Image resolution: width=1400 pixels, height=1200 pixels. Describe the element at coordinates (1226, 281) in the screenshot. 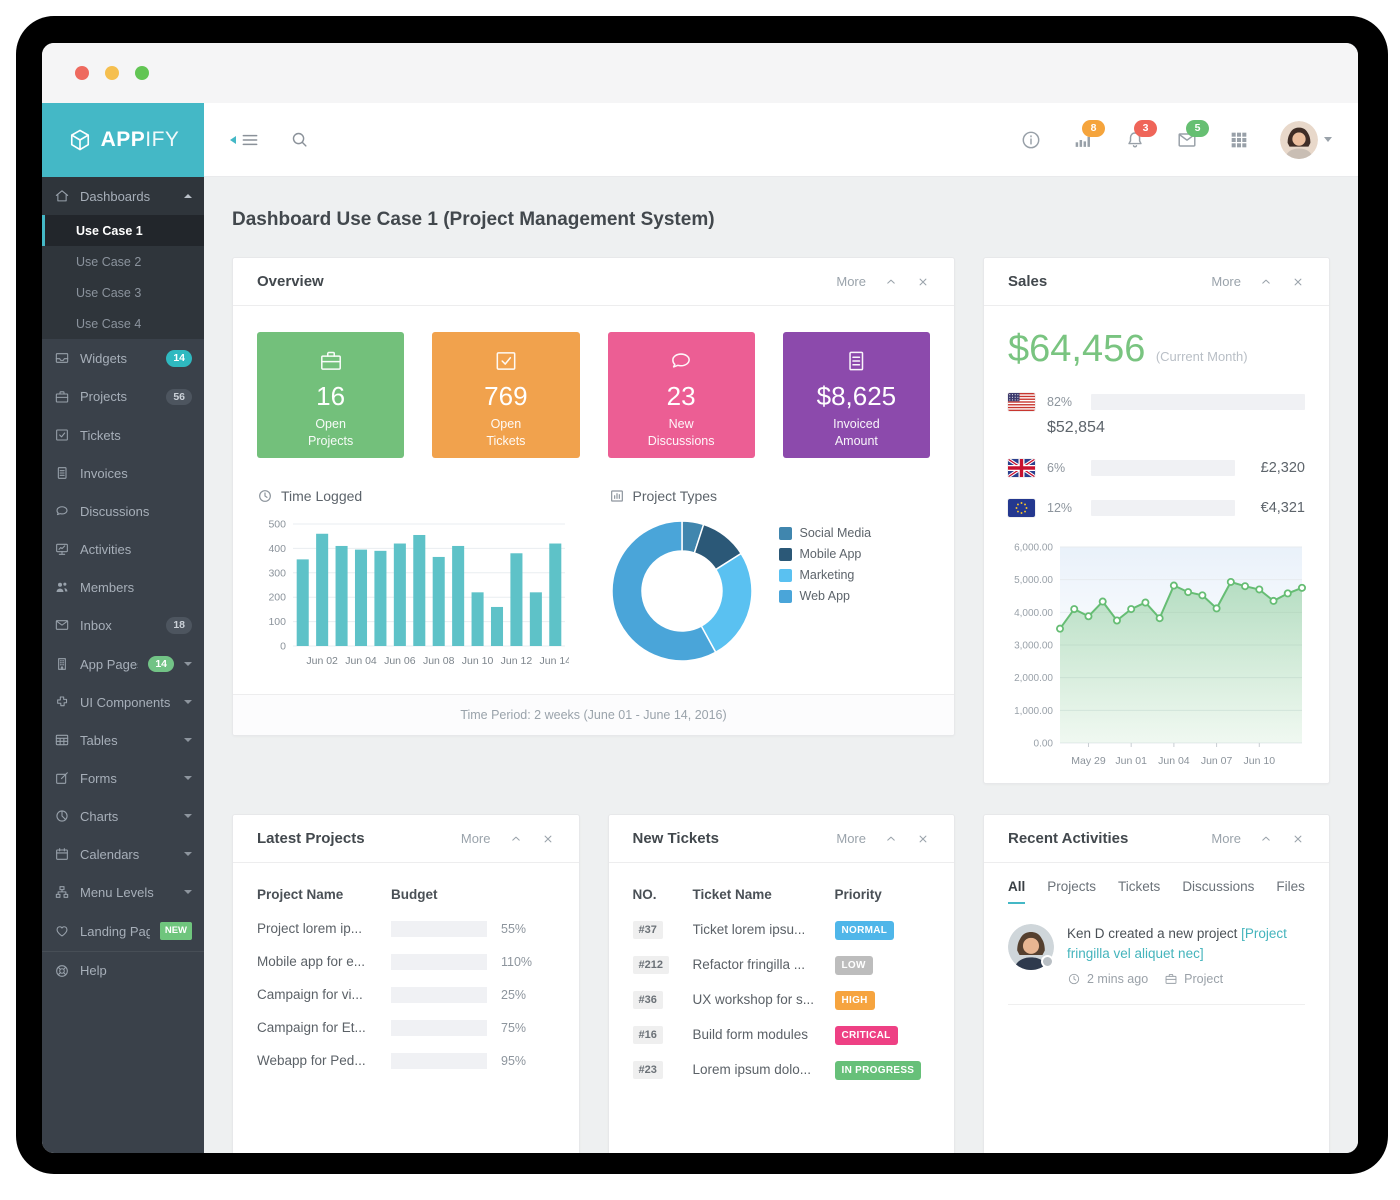

I see `sales-more-button: More` at that location.